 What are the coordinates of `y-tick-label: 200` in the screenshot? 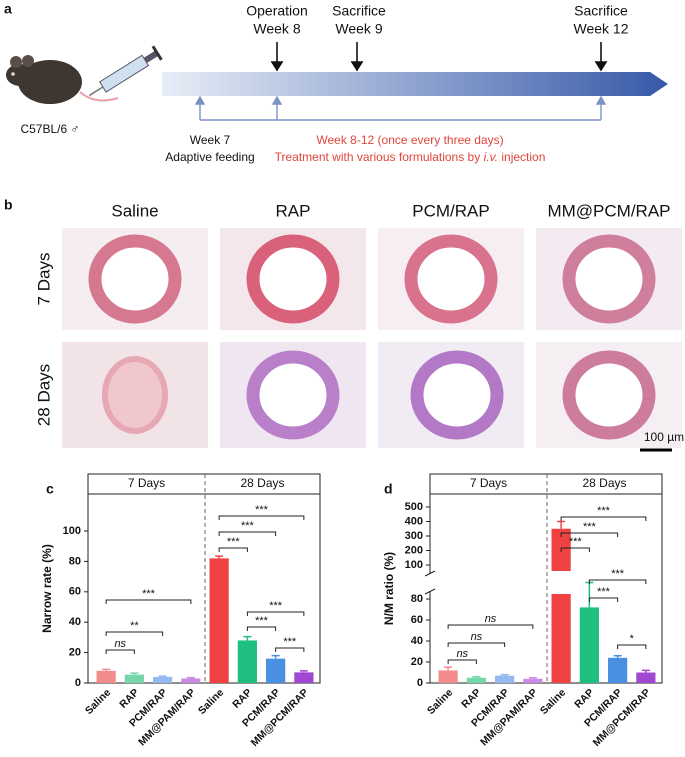 It's located at (414, 550).